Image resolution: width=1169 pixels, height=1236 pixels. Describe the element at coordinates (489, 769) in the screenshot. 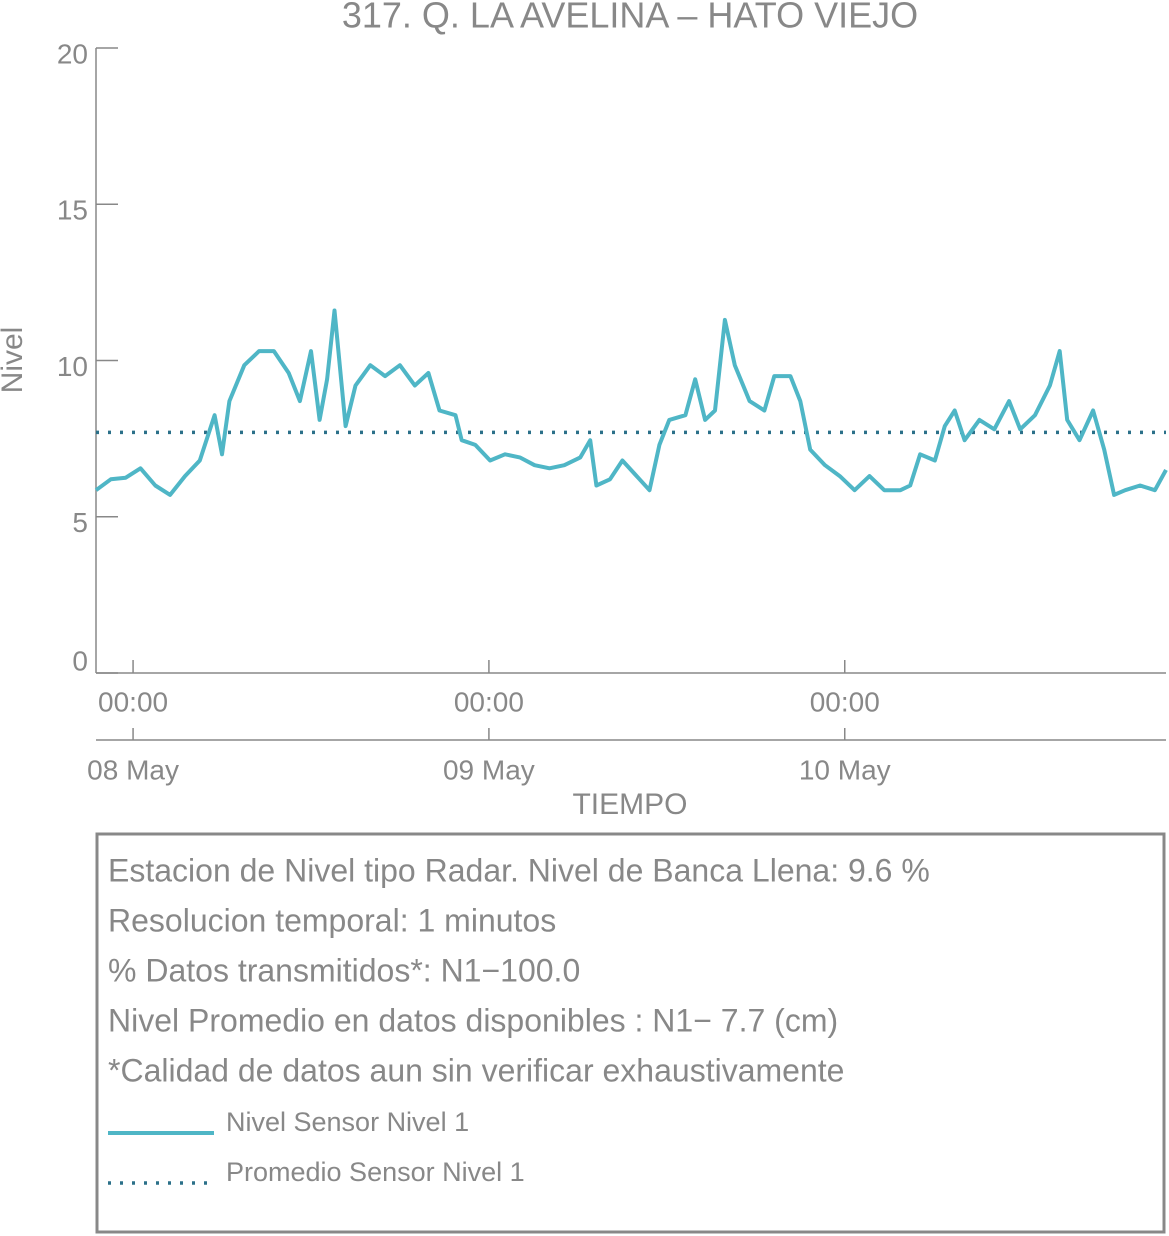

I see `x-day-label: 09 May` at that location.